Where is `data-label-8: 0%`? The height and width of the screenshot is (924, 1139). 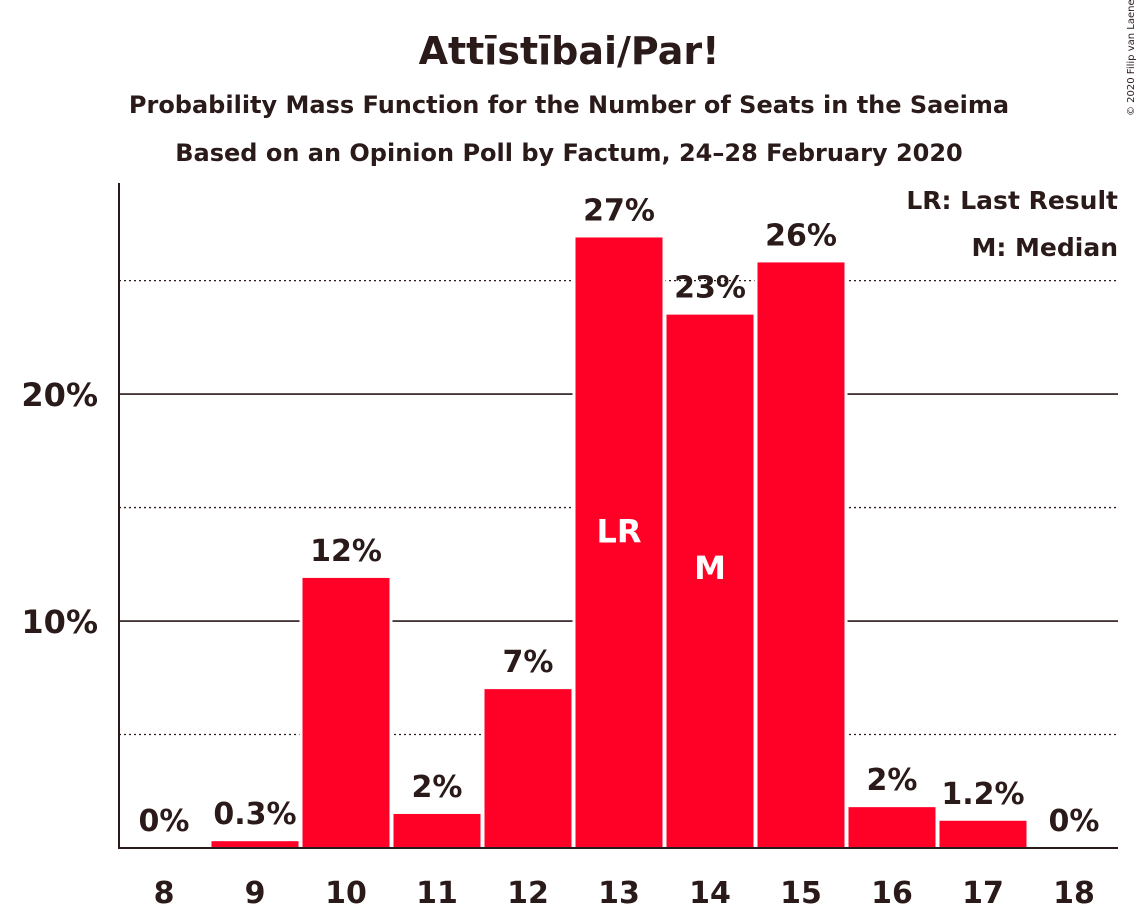
data-label-8: 0% is located at coordinates (164, 821).